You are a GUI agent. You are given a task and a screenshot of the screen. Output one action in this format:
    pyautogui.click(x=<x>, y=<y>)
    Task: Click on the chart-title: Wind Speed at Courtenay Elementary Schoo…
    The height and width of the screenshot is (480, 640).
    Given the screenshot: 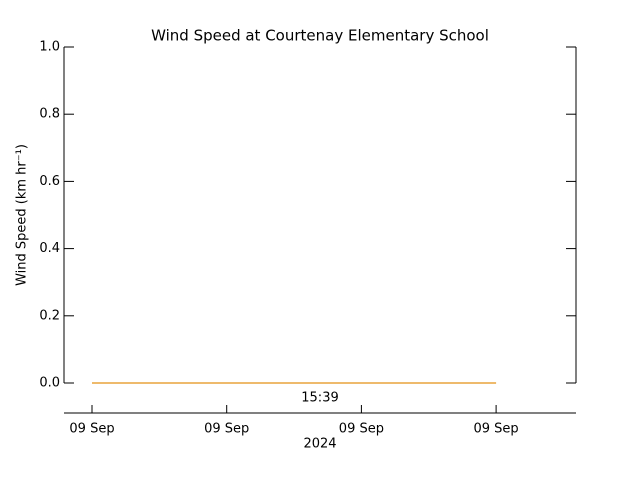 What is the action you would take?
    pyautogui.click(x=320, y=36)
    